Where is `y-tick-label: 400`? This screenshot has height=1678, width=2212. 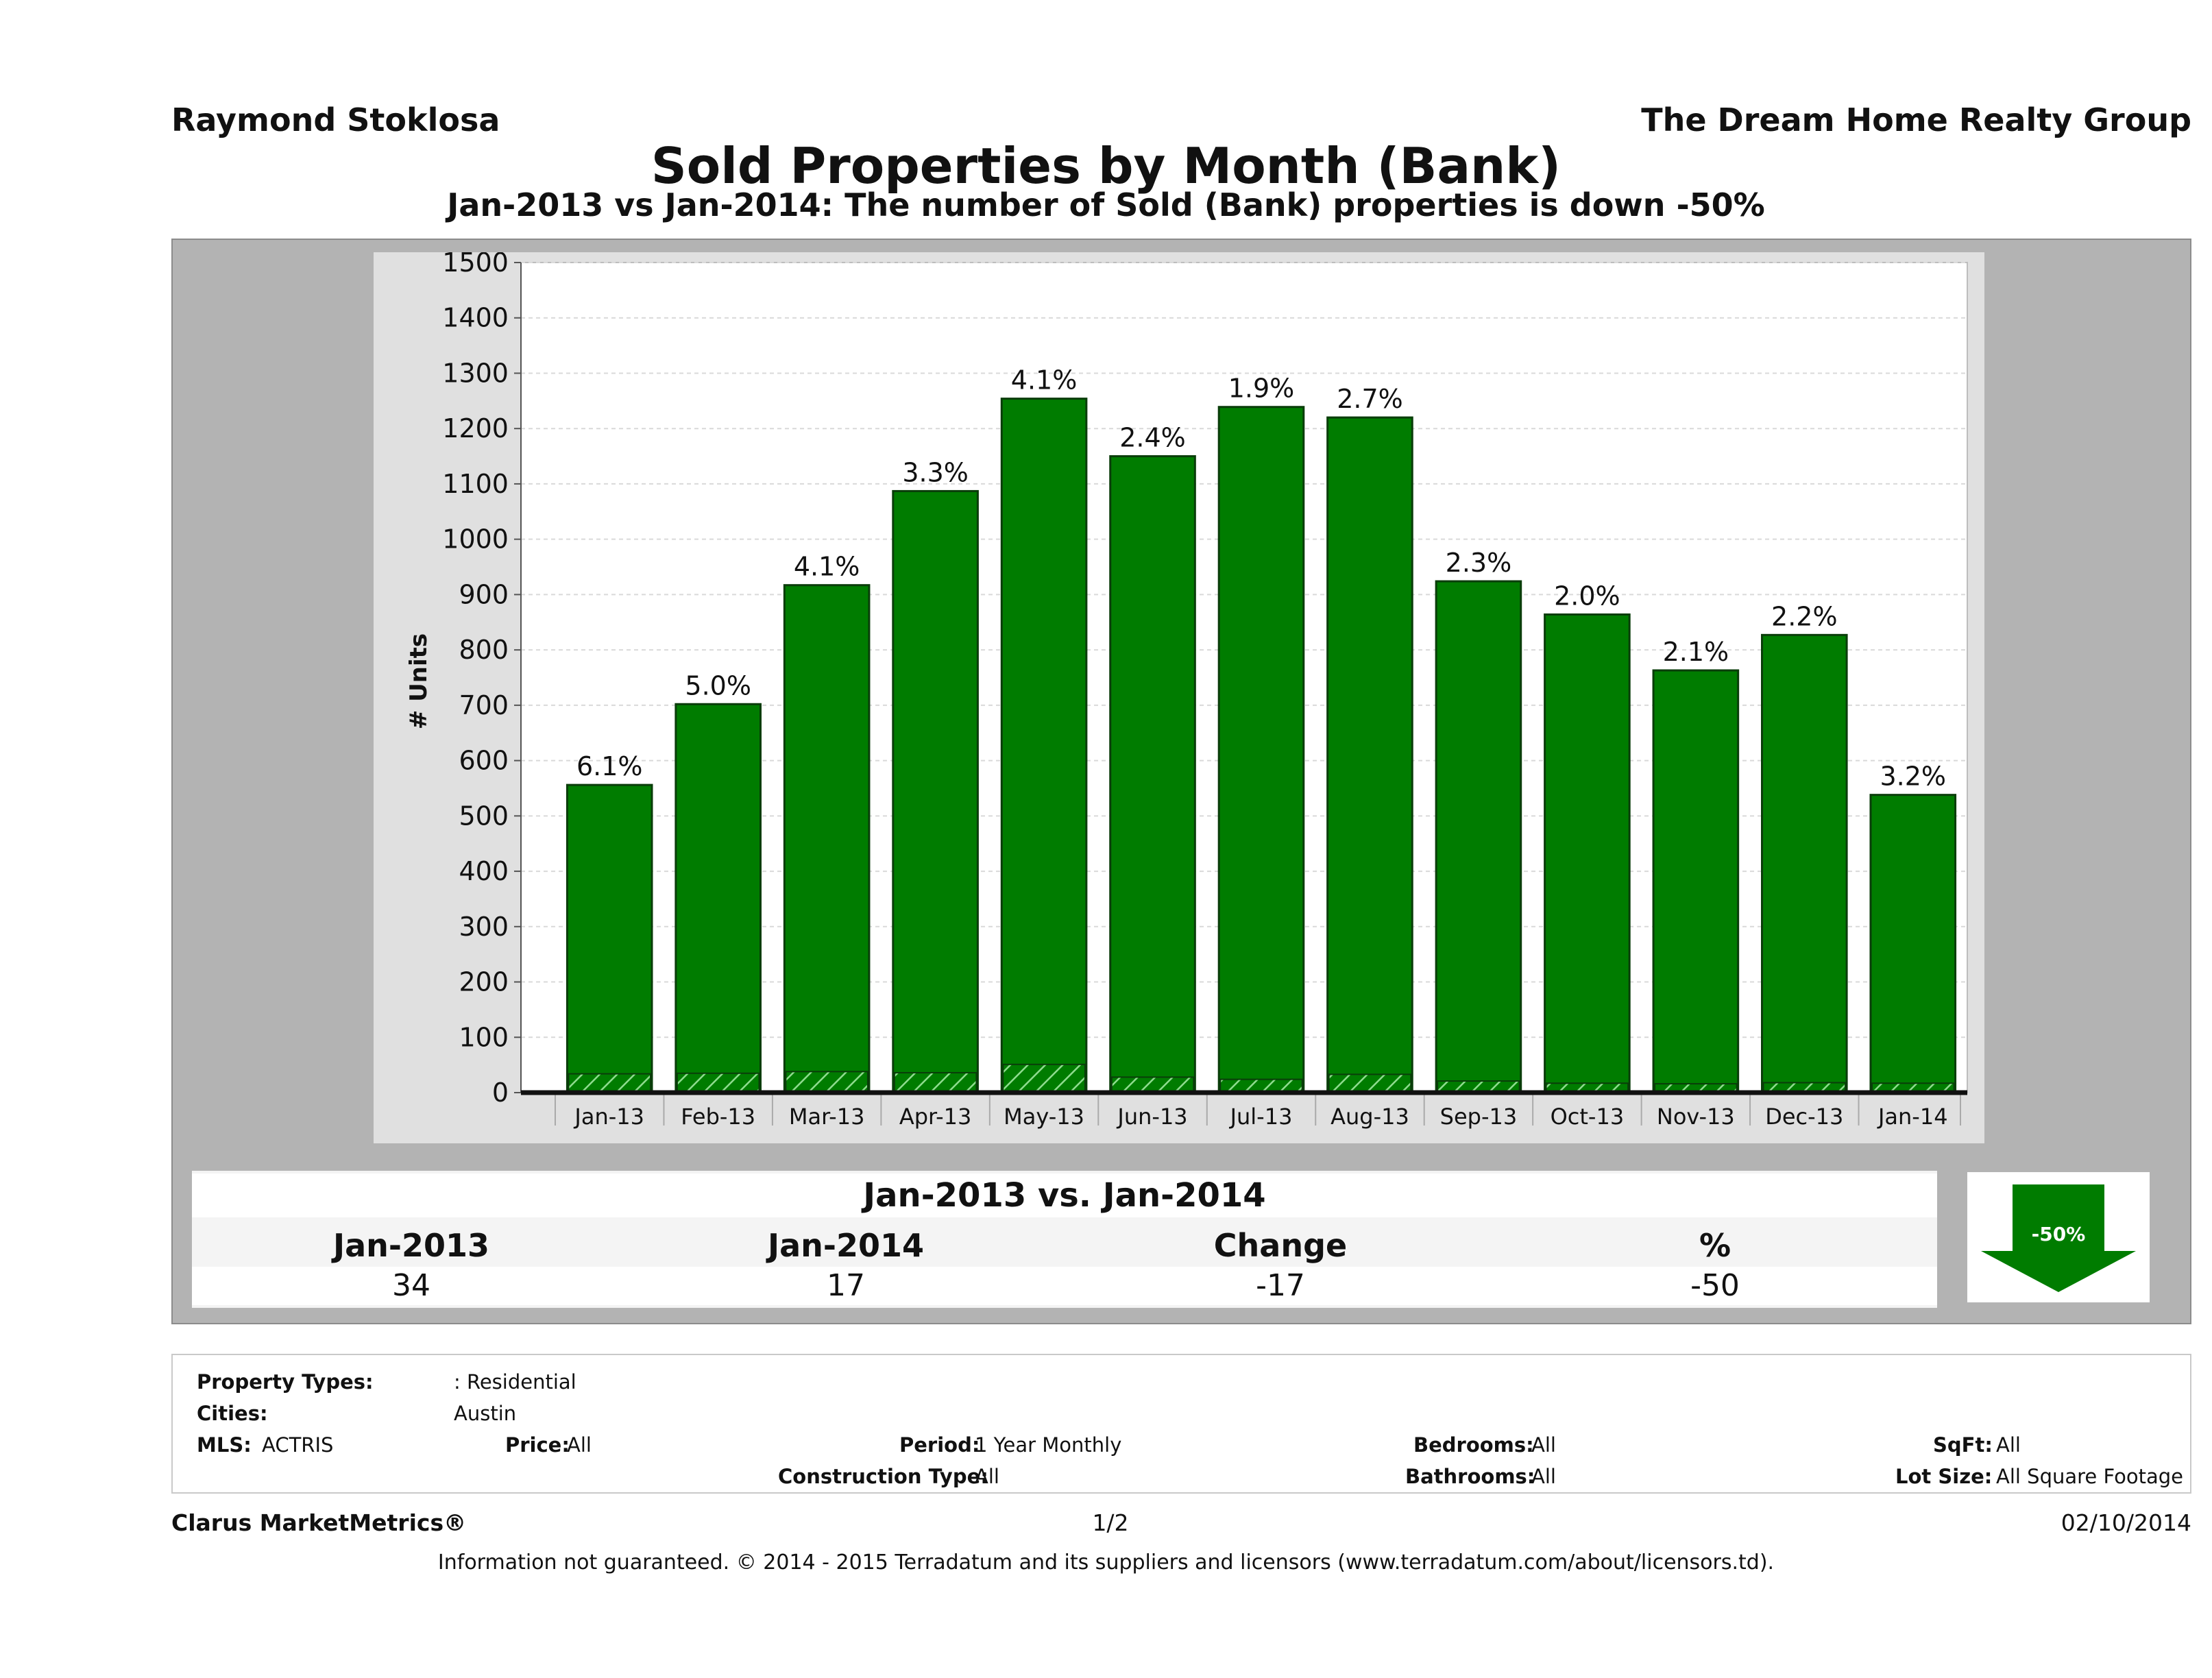 y-tick-label: 400 is located at coordinates (484, 871).